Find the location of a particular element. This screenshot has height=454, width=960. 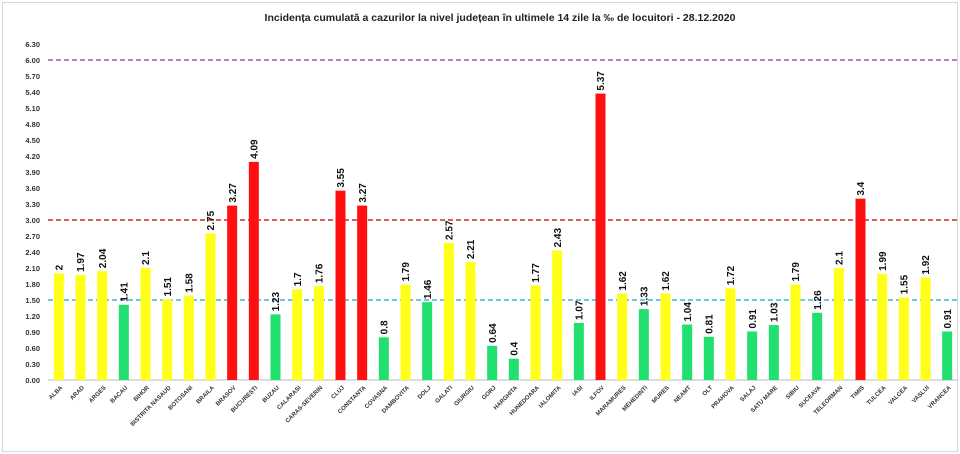

x-tick-label: IALOMITA is located at coordinates (550, 397).